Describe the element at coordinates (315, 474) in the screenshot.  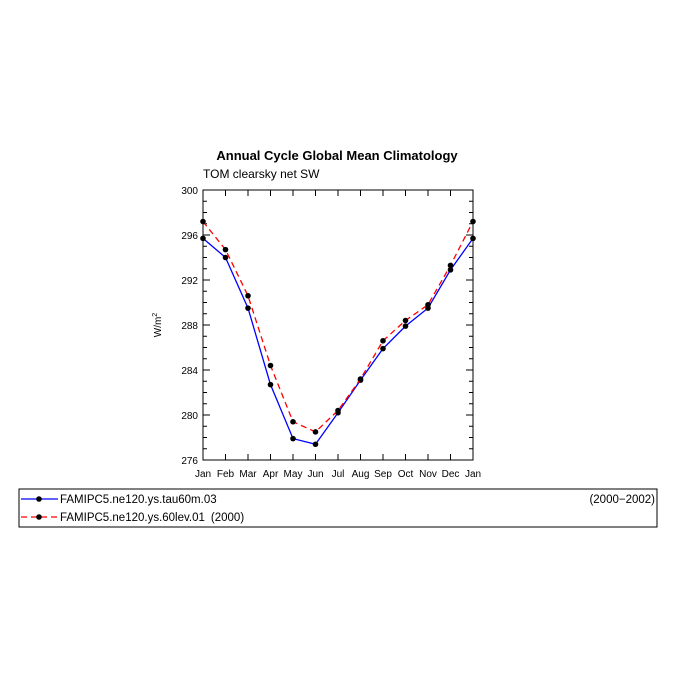
I see `x-tick-label: Jun` at that location.